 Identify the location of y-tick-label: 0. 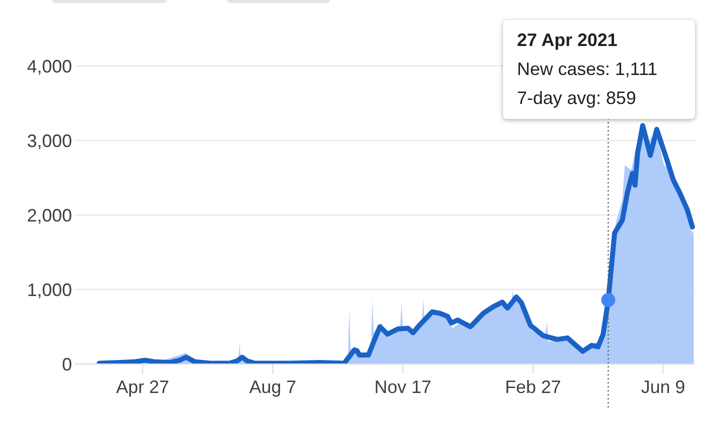
(67, 364).